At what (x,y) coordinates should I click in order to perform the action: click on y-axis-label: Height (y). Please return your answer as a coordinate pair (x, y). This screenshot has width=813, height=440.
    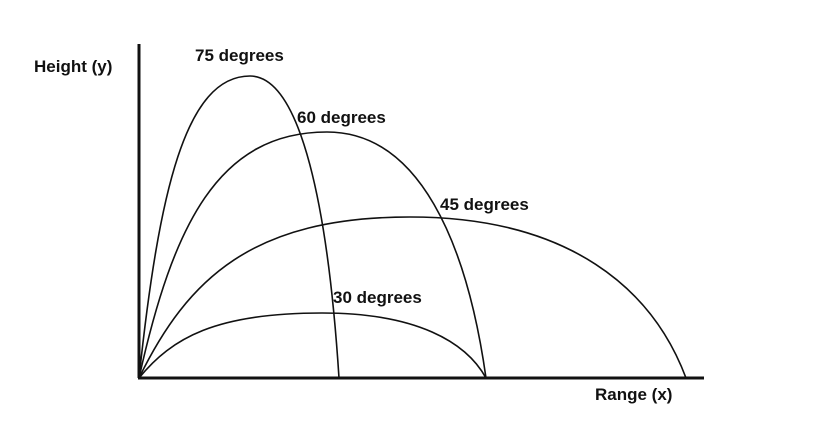
    Looking at the image, I should click on (73, 66).